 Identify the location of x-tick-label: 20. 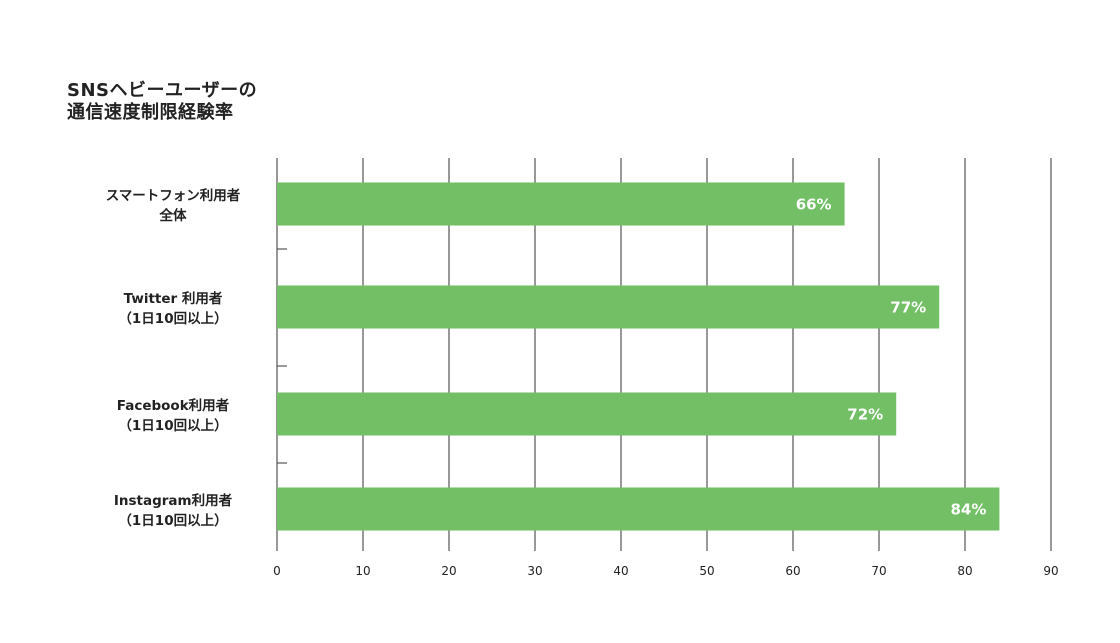
(448, 571).